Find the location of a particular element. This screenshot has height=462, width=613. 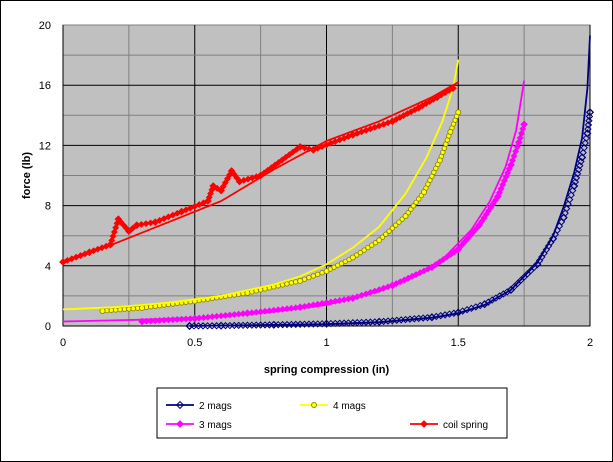

legend: 2 mags 4 mags 3 mags coil spring is located at coordinates (332, 413).